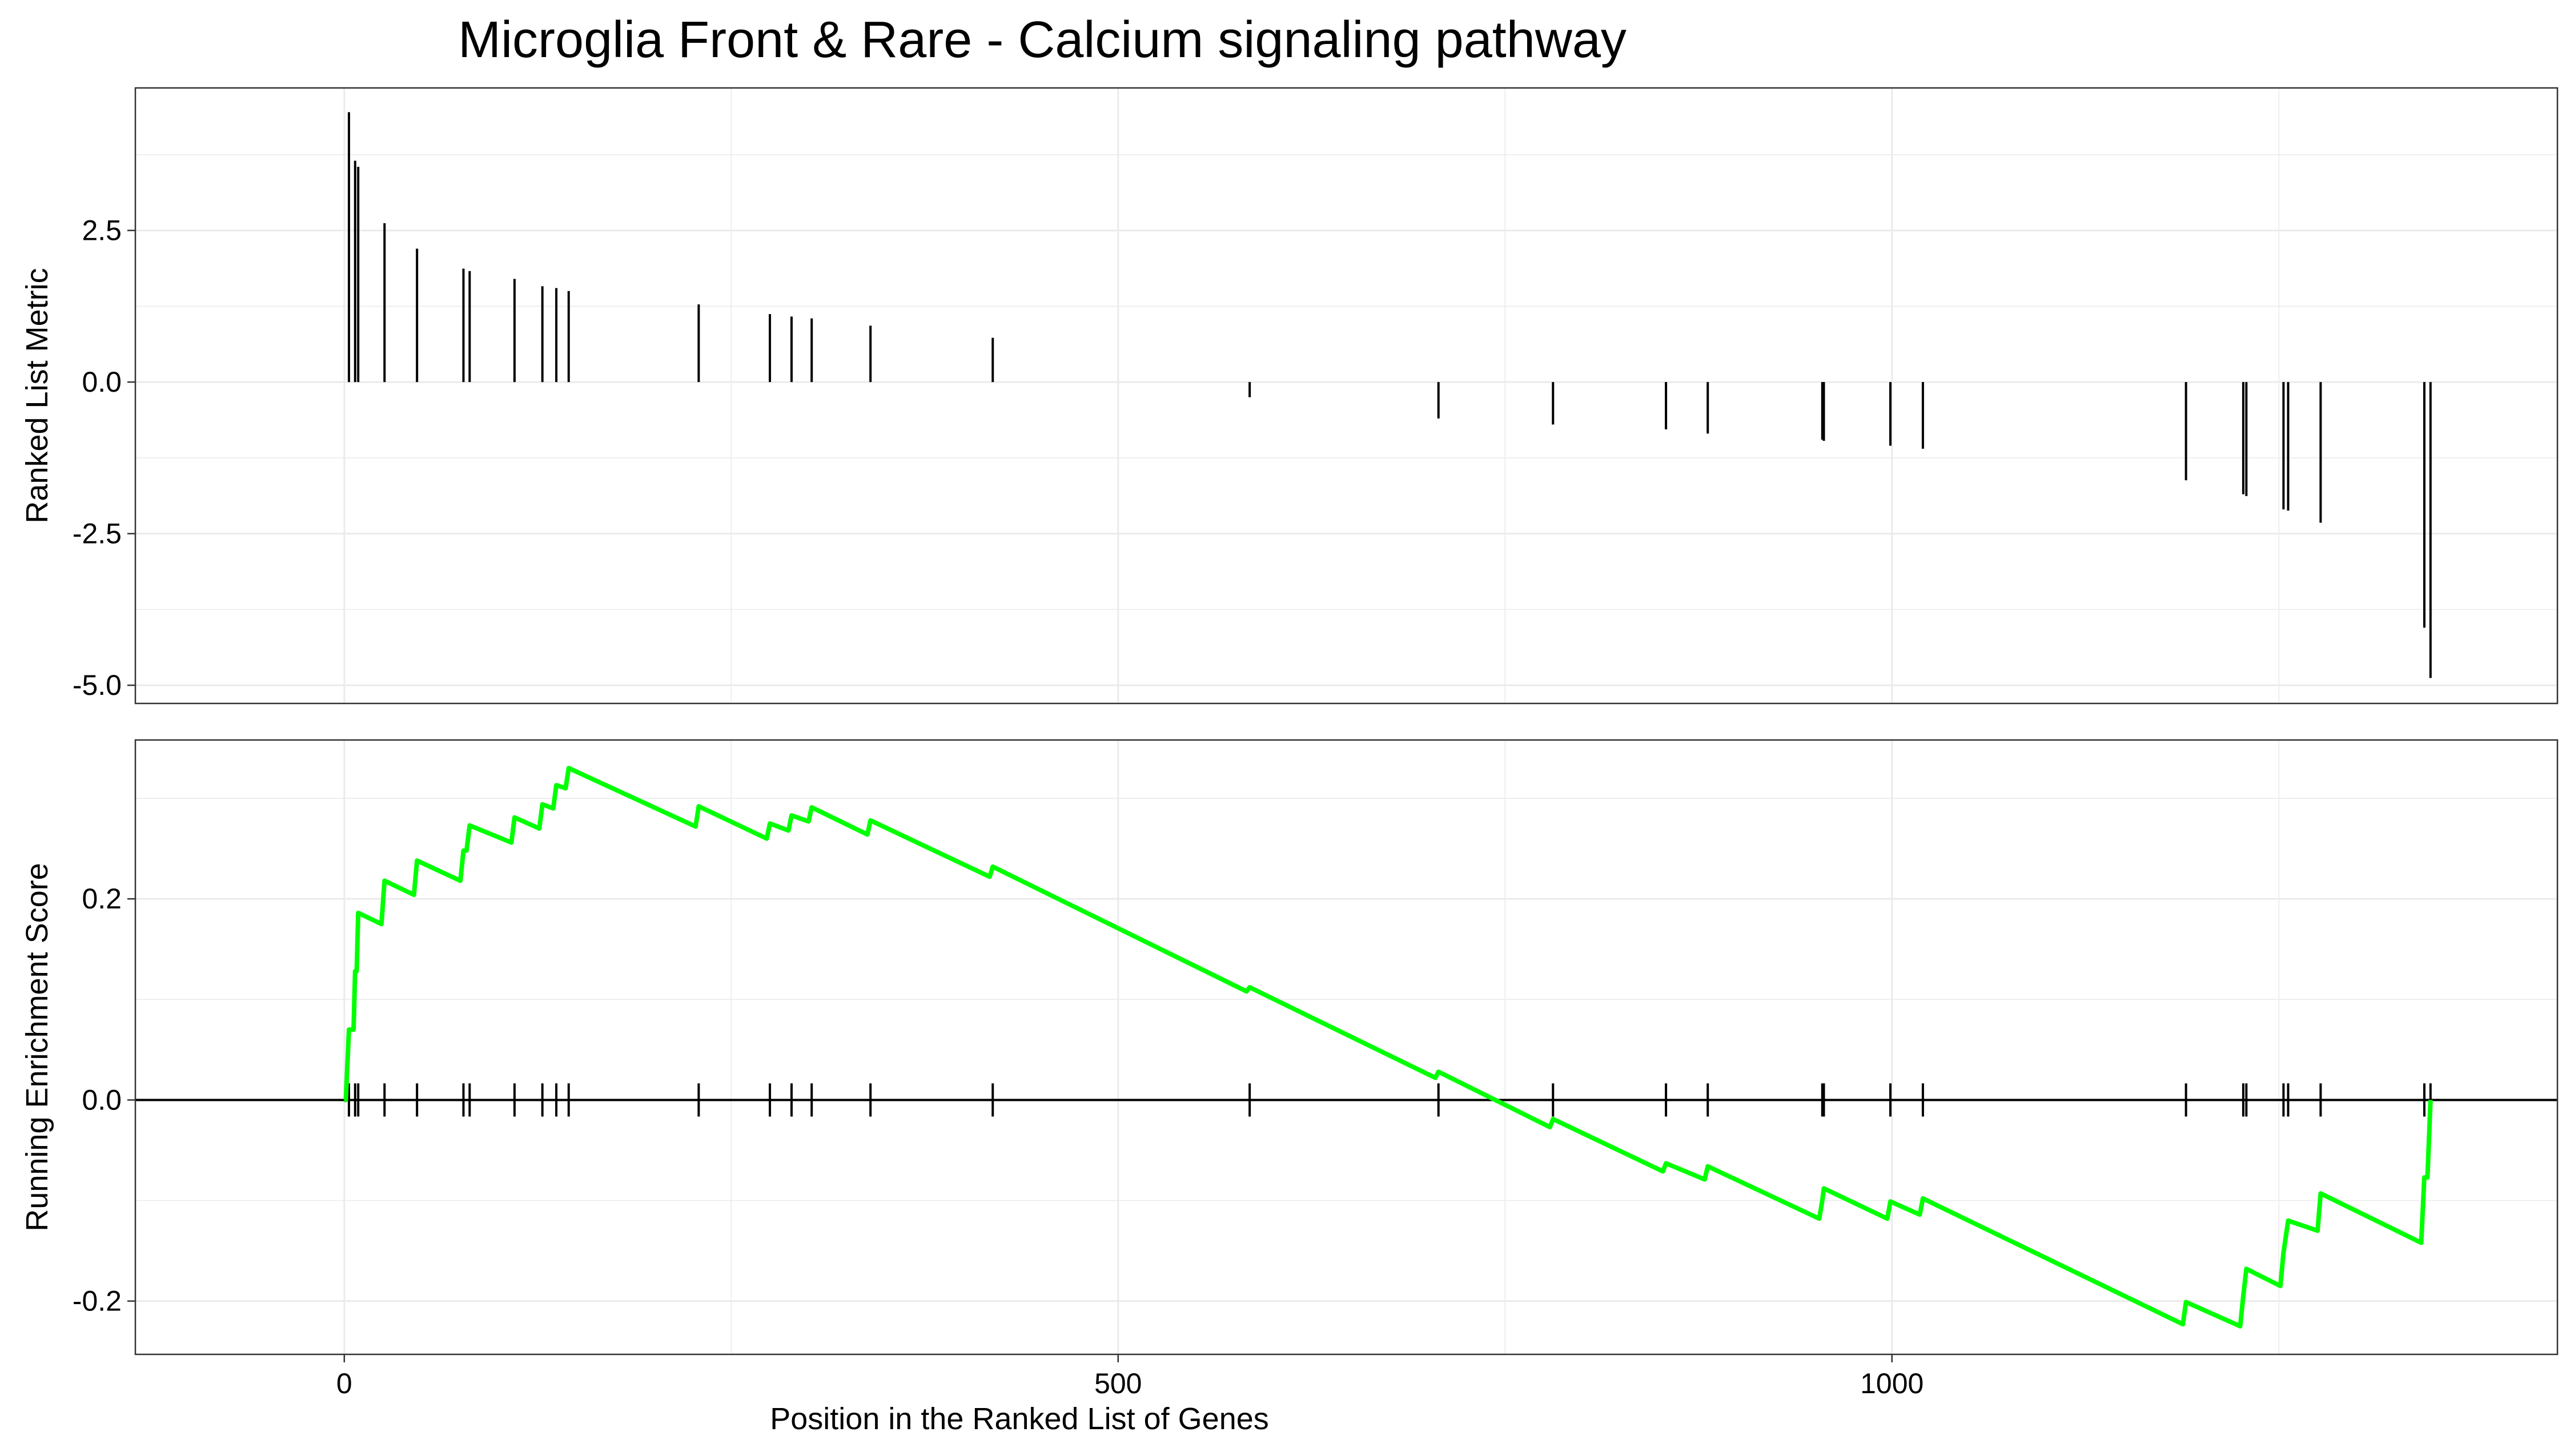 The height and width of the screenshot is (1456, 2570). What do you see at coordinates (1118, 1383) in the screenshot?
I see `x-tick-label: 500` at bounding box center [1118, 1383].